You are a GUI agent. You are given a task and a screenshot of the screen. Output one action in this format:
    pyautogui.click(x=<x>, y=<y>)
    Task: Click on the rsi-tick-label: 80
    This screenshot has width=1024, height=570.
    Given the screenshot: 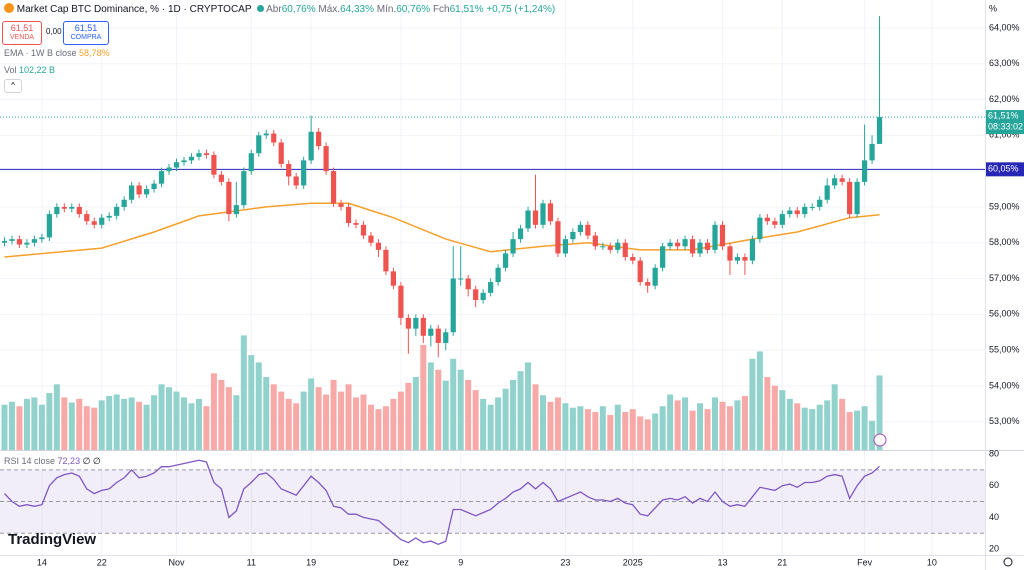 What is the action you would take?
    pyautogui.click(x=994, y=453)
    